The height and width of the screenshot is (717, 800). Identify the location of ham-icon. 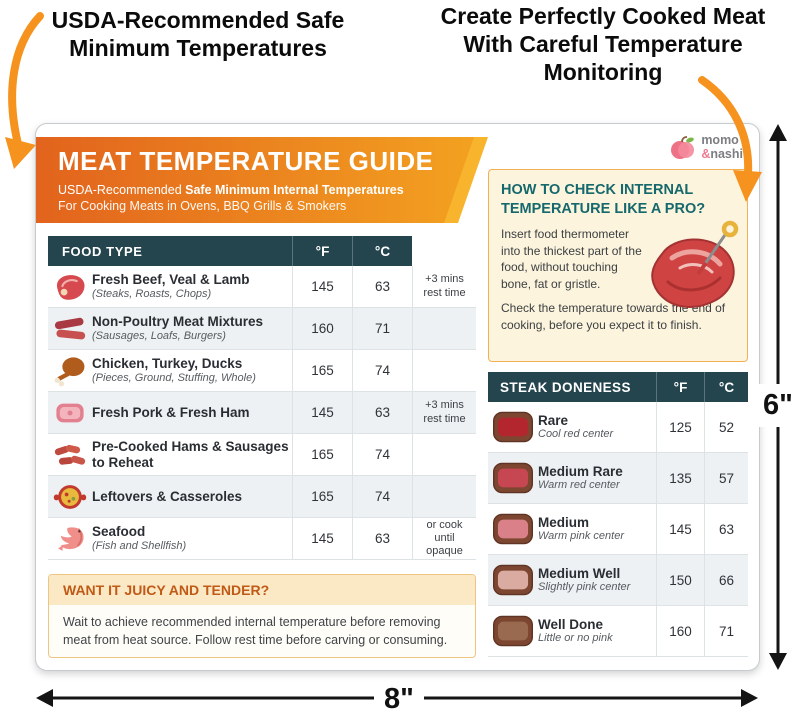
(70, 412).